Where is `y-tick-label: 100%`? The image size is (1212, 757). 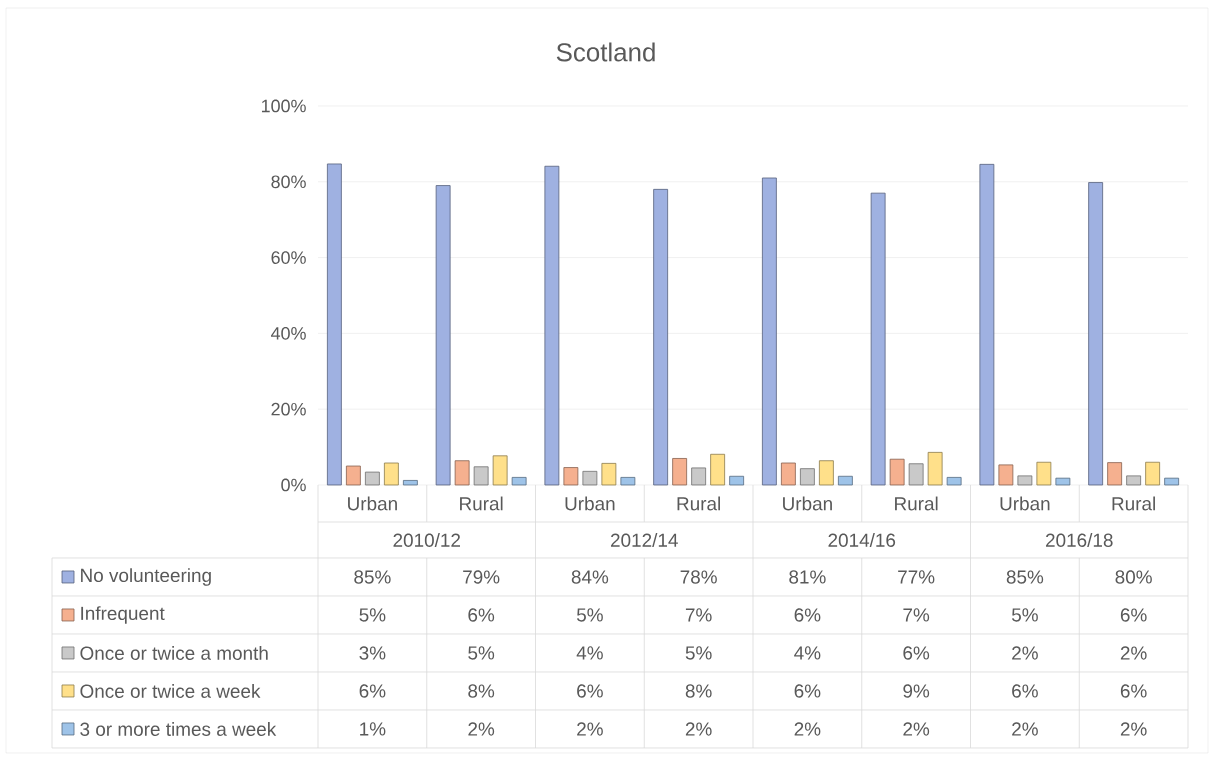
y-tick-label: 100% is located at coordinates (283, 106).